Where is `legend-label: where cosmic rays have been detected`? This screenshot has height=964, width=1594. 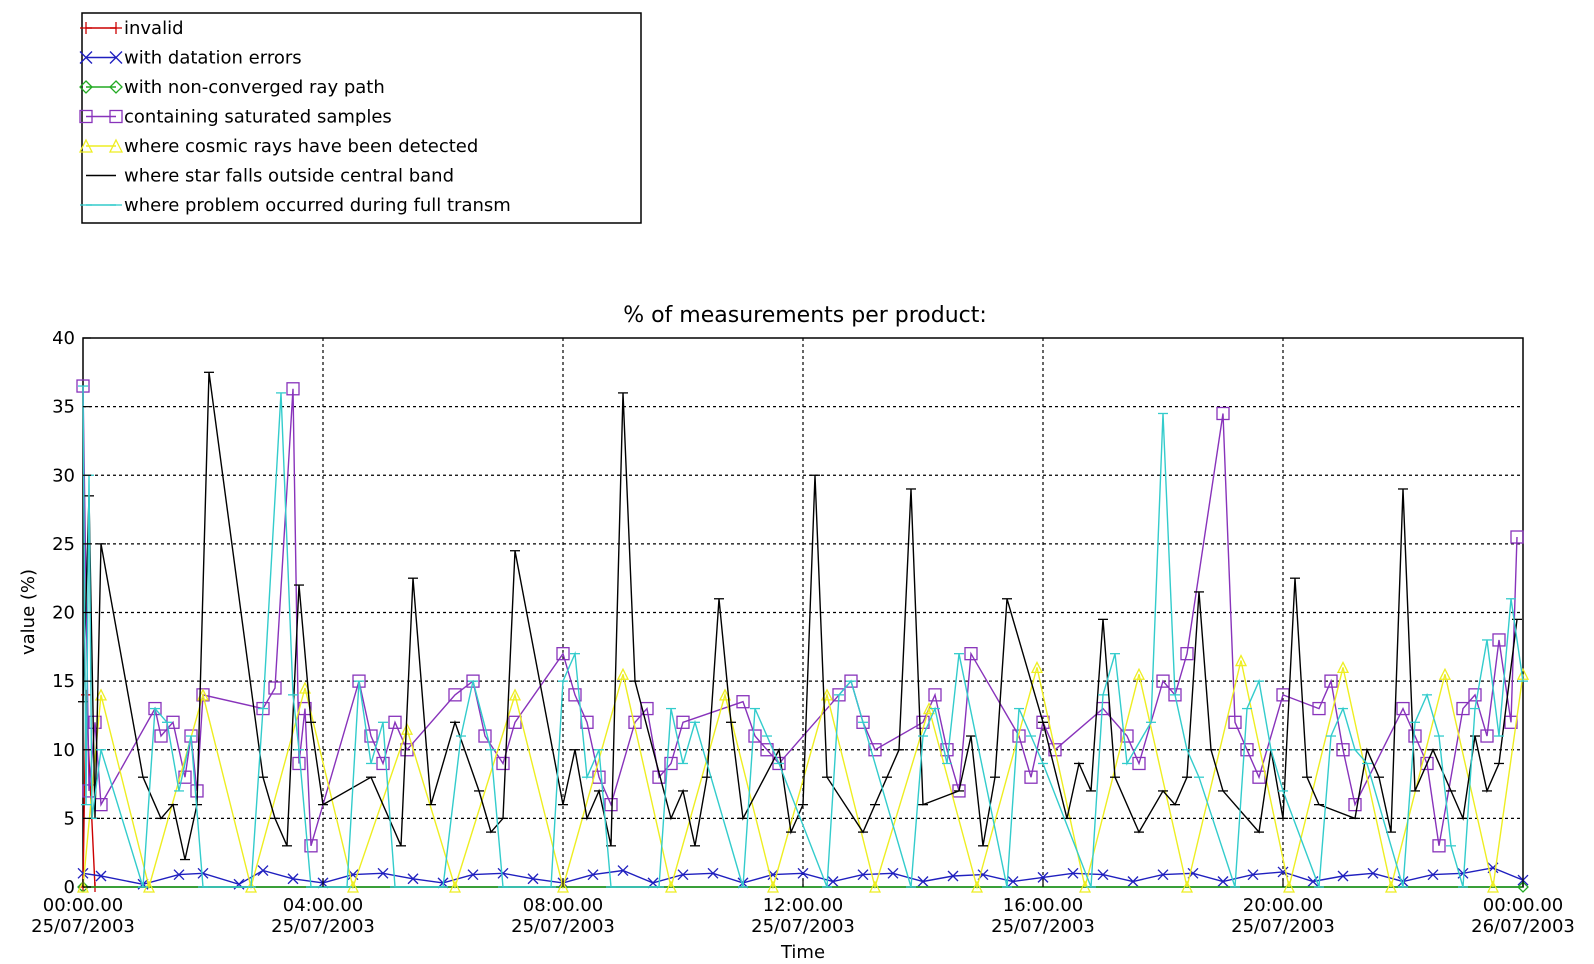
legend-label: where cosmic rays have been detected is located at coordinates (301, 146).